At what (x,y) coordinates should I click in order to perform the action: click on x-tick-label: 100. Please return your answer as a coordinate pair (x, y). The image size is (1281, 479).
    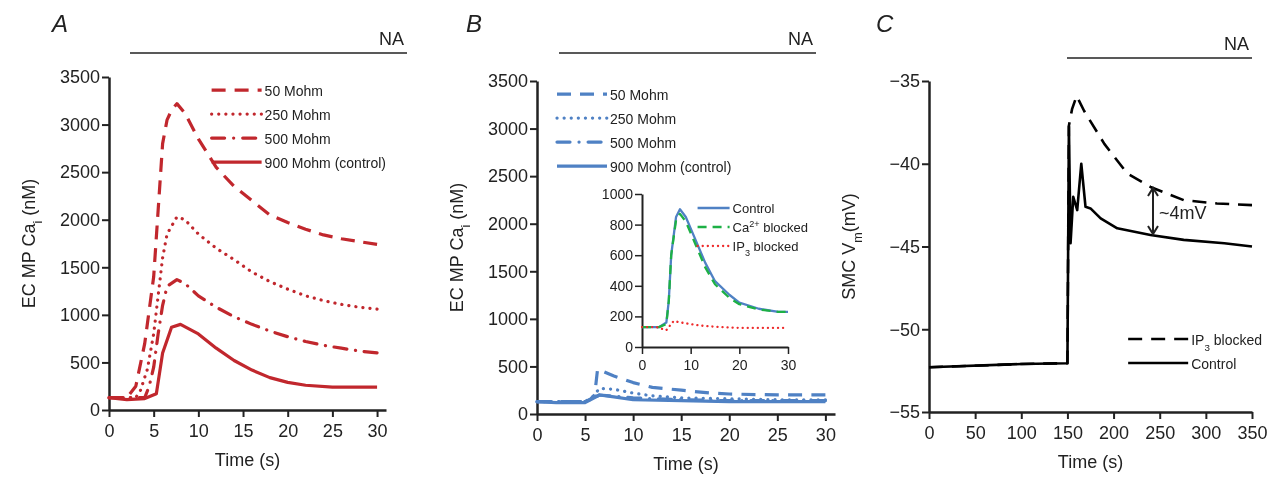
    Looking at the image, I should click on (1021, 433).